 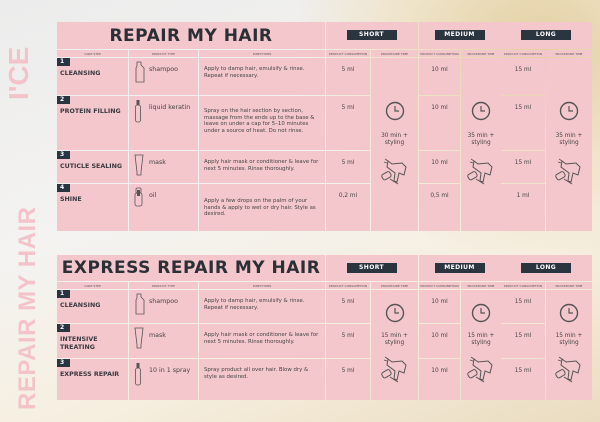 I want to click on consumption-cell: 0,2 ml, so click(x=348, y=207).